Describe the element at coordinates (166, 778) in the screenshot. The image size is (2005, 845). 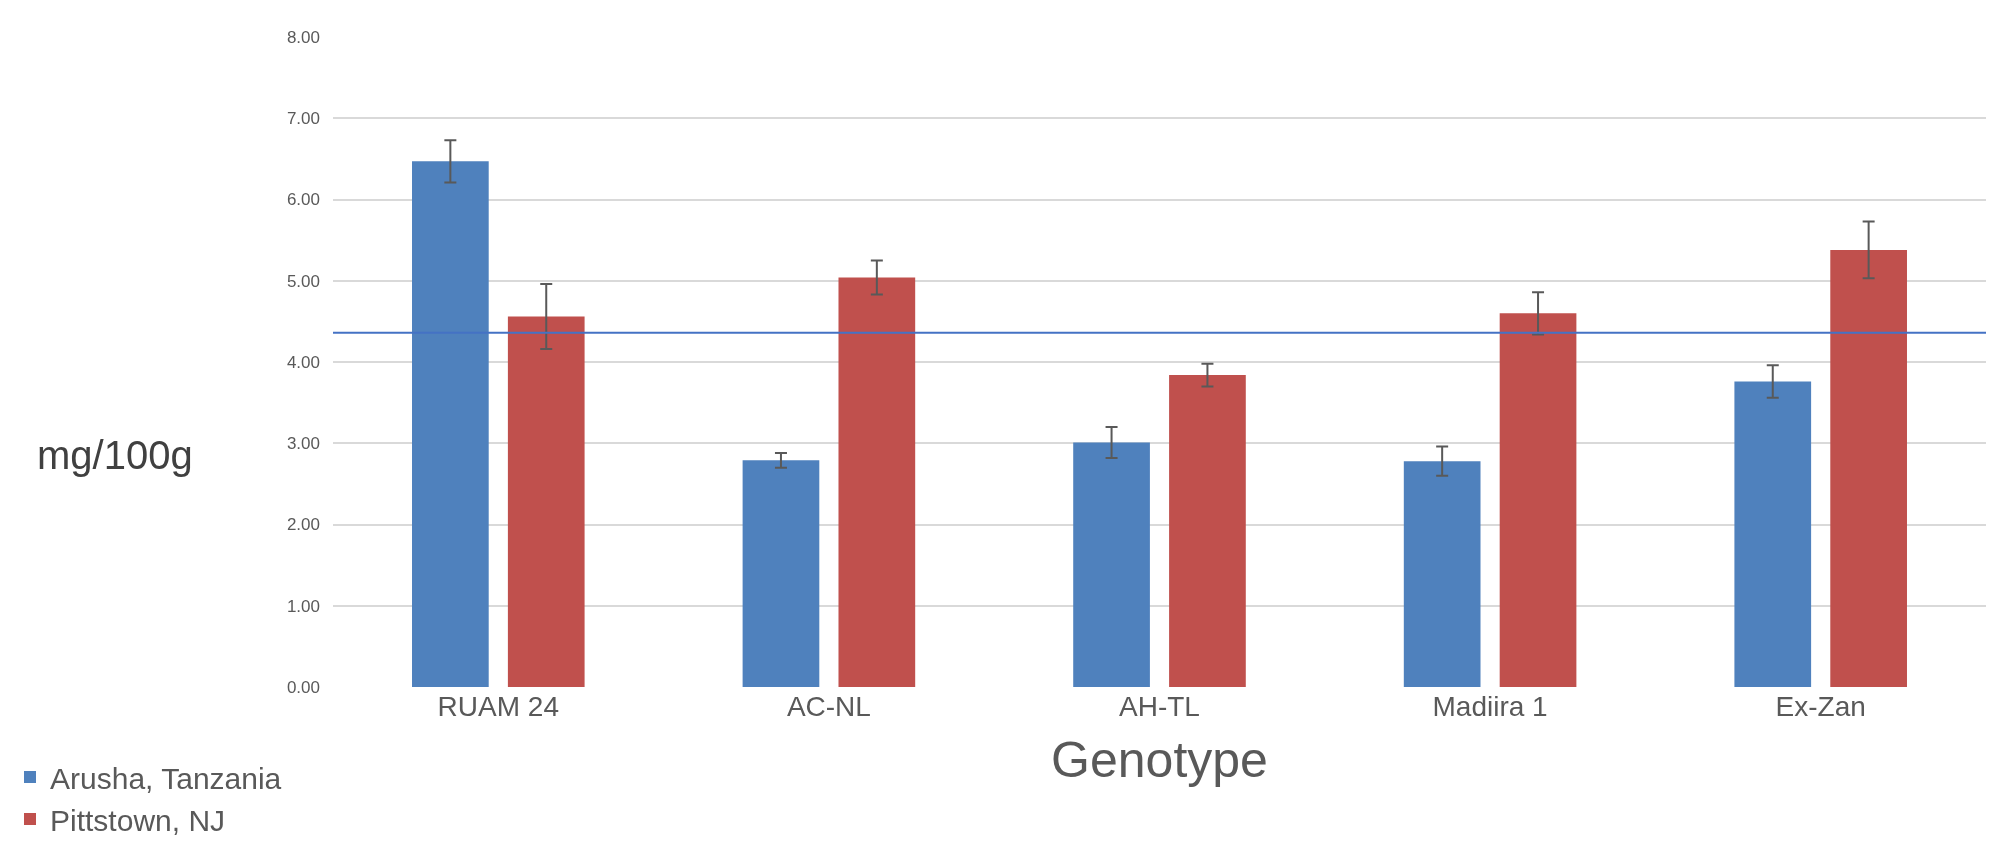
I see `legend-label: Arusha, Tanzania` at that location.